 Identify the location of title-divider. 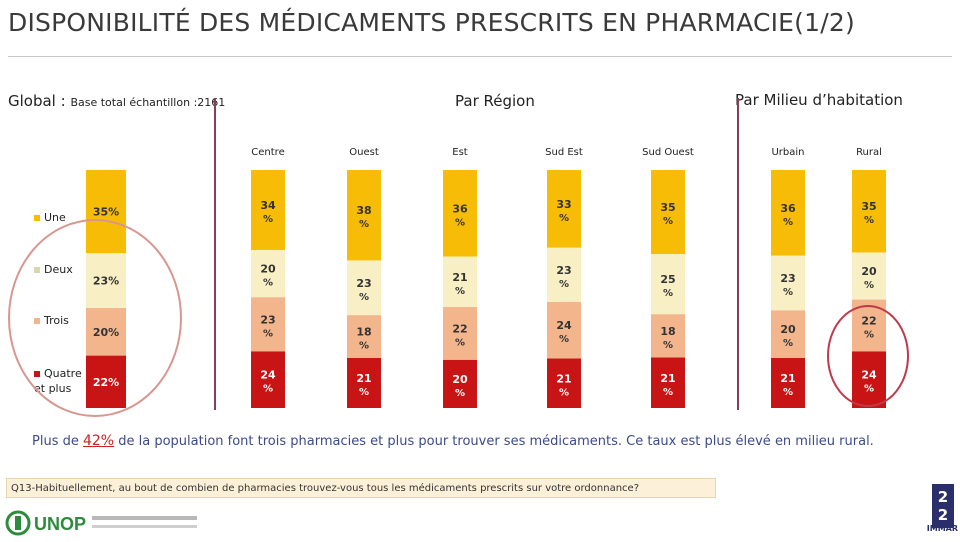
(480, 56).